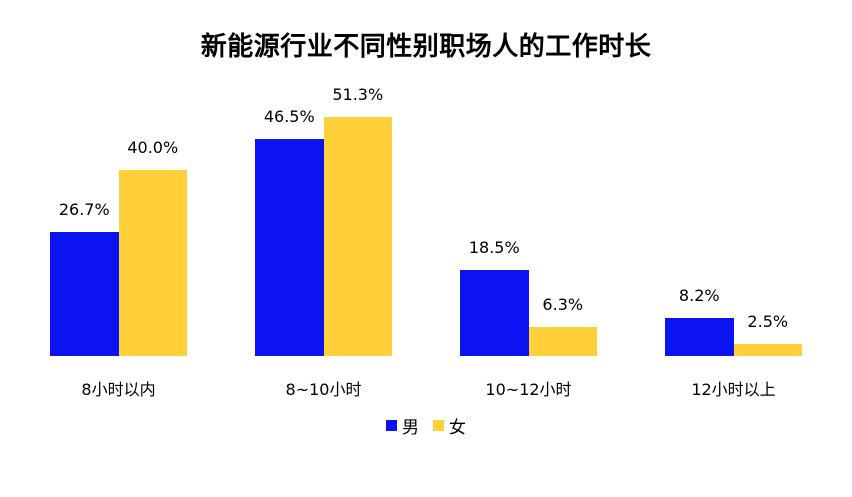  I want to click on data-label: 40.0%, so click(153, 147).